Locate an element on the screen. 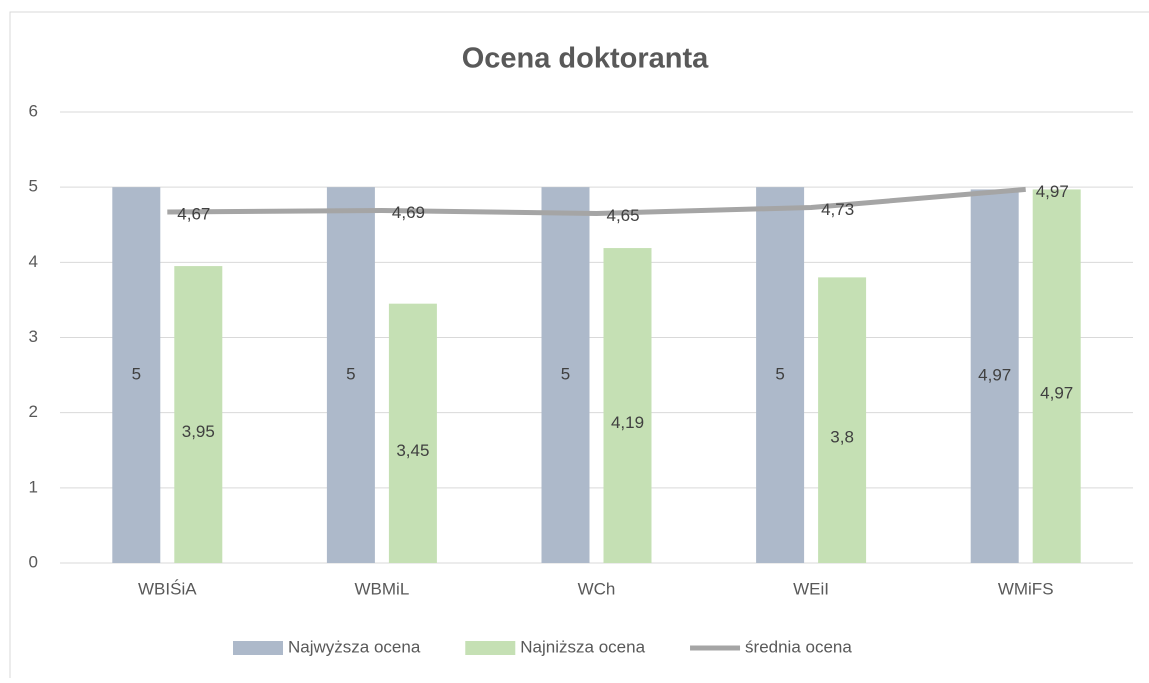  data-label: 4,73 is located at coordinates (837, 209).